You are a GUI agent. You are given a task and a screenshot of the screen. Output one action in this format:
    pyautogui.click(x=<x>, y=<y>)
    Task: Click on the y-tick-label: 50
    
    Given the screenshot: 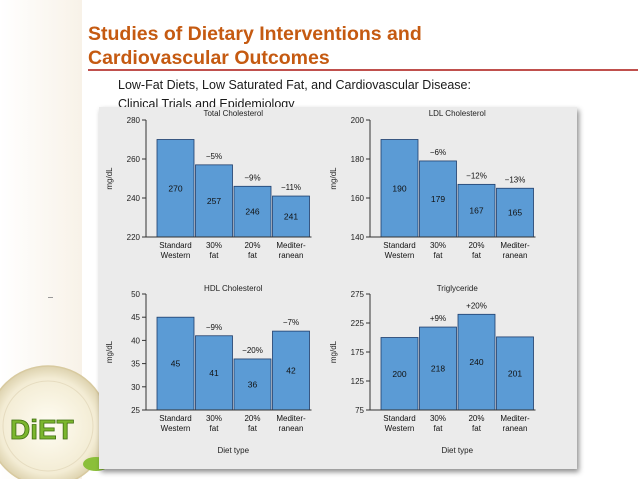 What is the action you would take?
    pyautogui.click(x=135, y=294)
    